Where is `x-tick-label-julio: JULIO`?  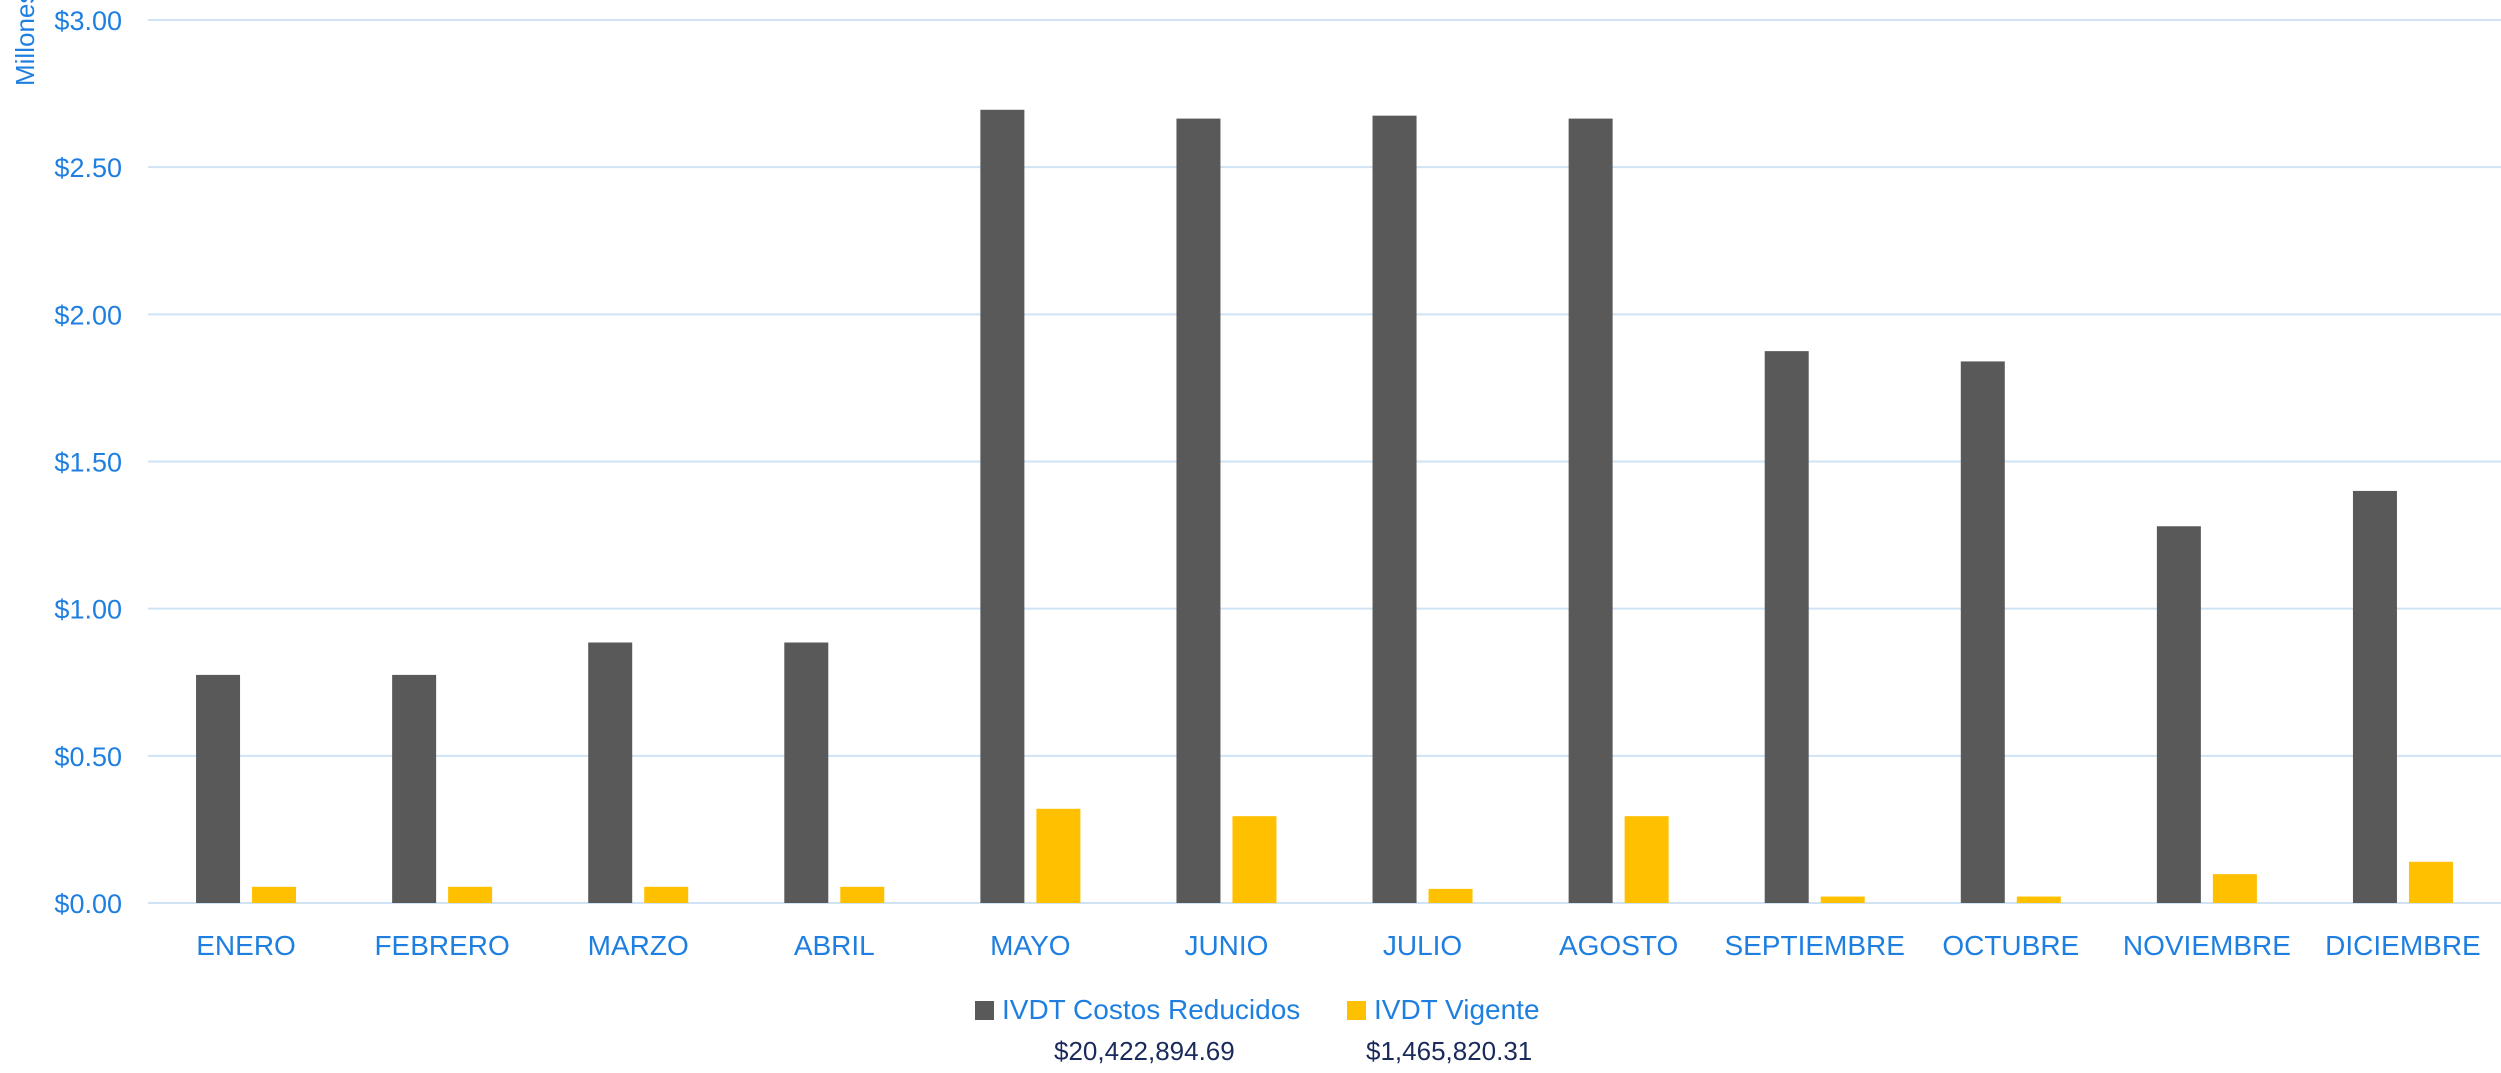
x-tick-label-julio: JULIO is located at coordinates (1422, 945).